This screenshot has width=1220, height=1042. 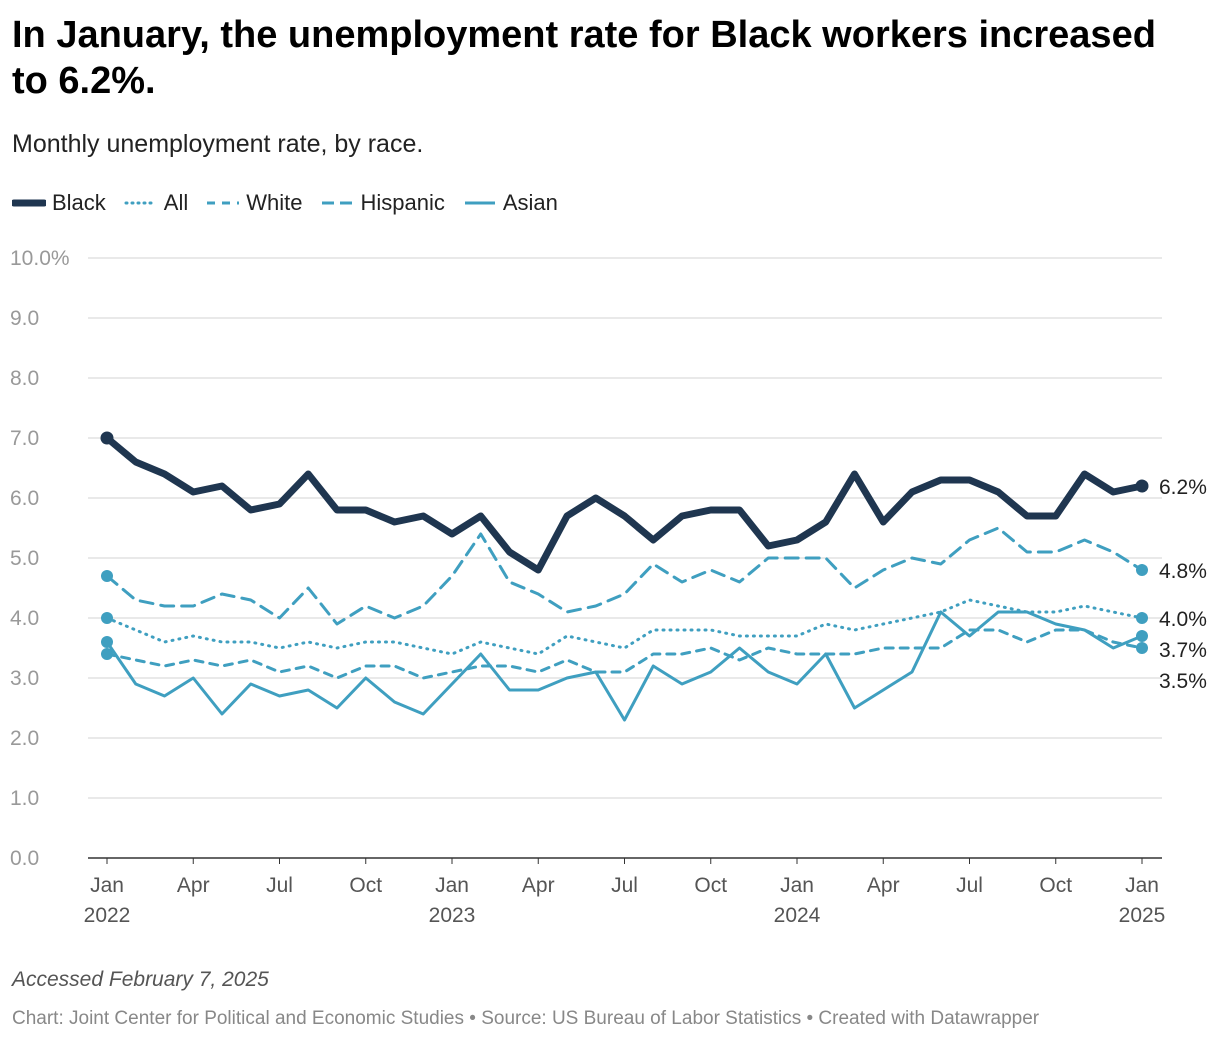 What do you see at coordinates (141, 203) in the screenshot?
I see `legend-swatch-all` at bounding box center [141, 203].